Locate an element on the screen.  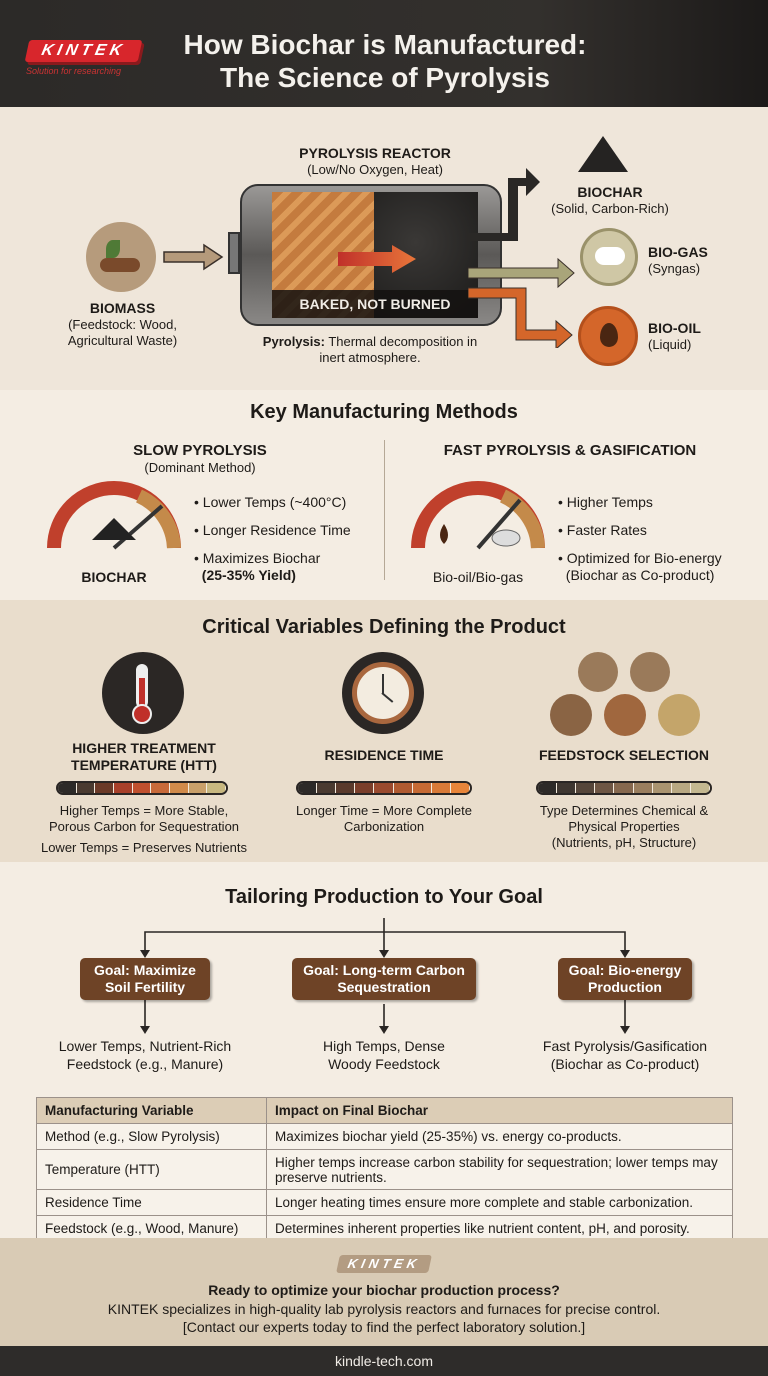
heat-arrow-icon is located at coordinates (377, 259).